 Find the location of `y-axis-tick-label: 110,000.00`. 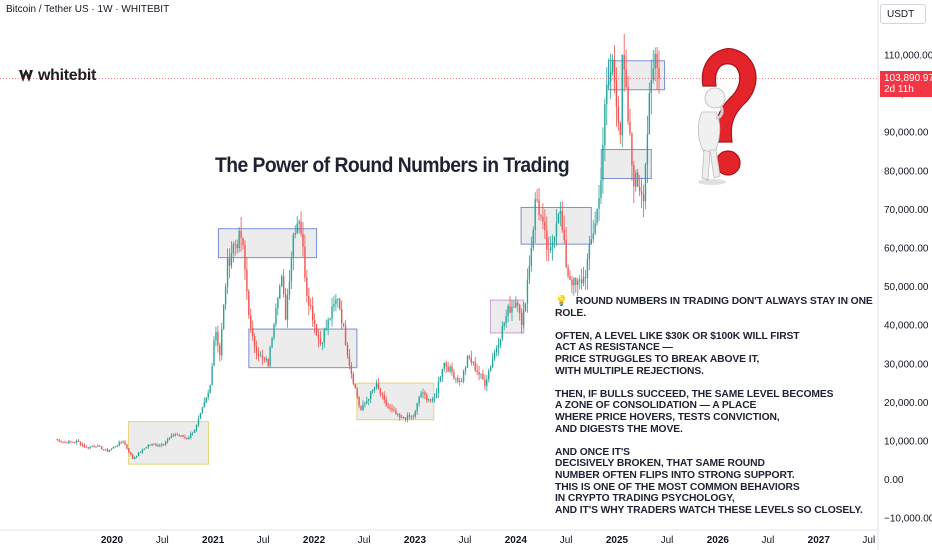

y-axis-tick-label: 110,000.00 is located at coordinates (908, 56).